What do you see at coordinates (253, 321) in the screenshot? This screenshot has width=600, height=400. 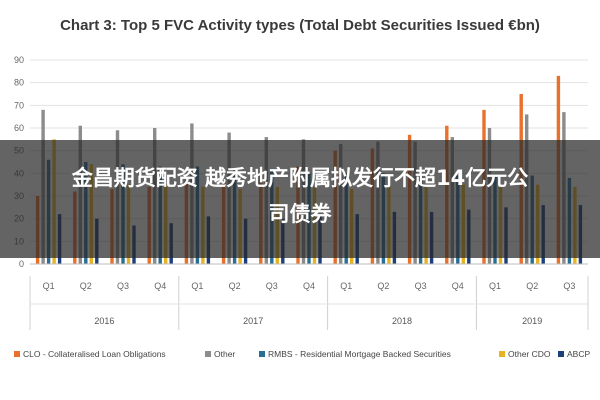 I see `year-label: 2017` at bounding box center [253, 321].